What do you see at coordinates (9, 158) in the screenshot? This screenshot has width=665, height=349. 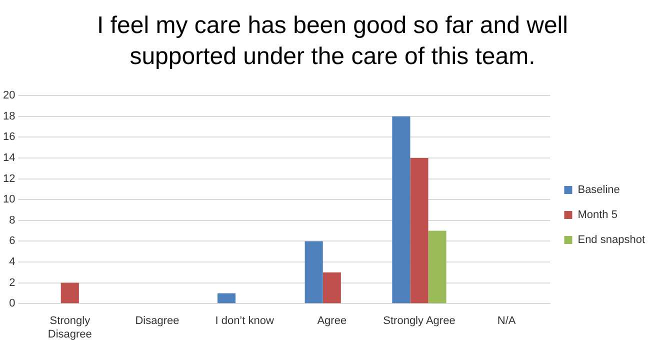 I see `y-tick-label: 14` at bounding box center [9, 158].